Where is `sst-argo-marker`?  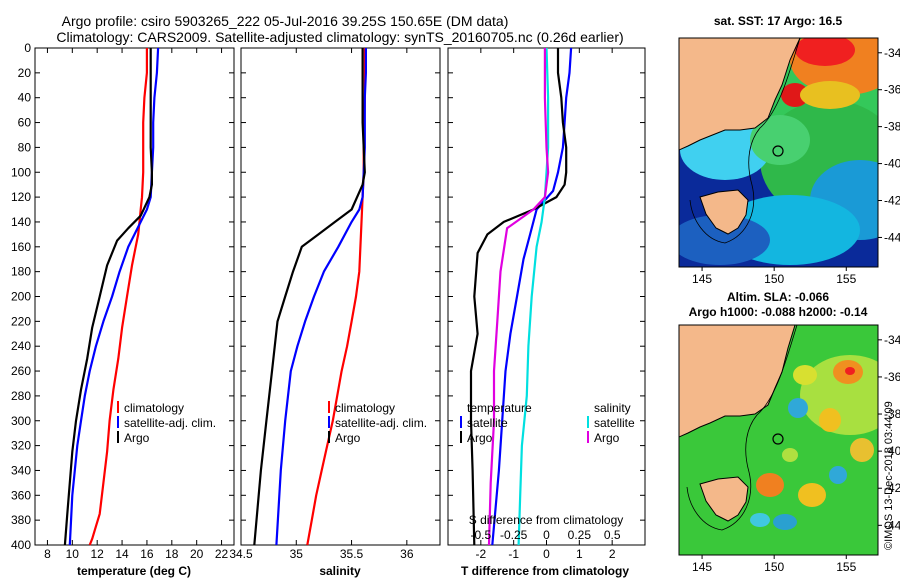 sst-argo-marker is located at coordinates (778, 151).